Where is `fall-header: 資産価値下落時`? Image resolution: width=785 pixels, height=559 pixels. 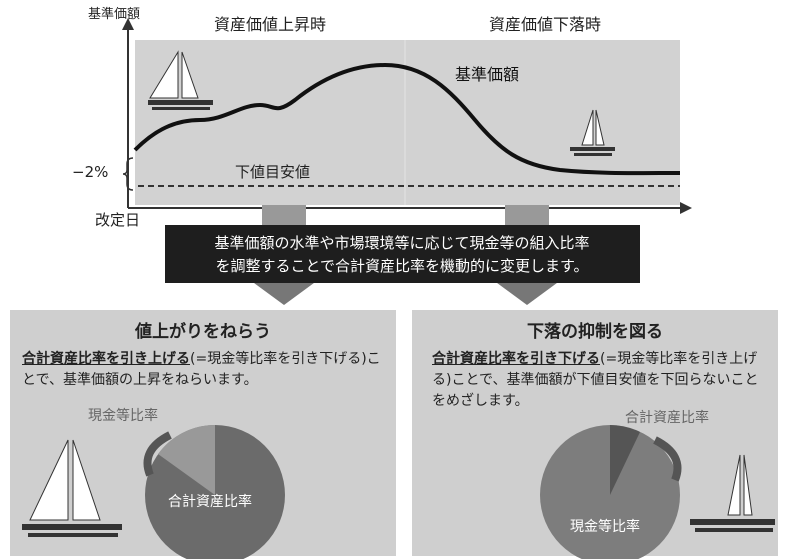
fall-header: 資産価値下落時 is located at coordinates (545, 24).